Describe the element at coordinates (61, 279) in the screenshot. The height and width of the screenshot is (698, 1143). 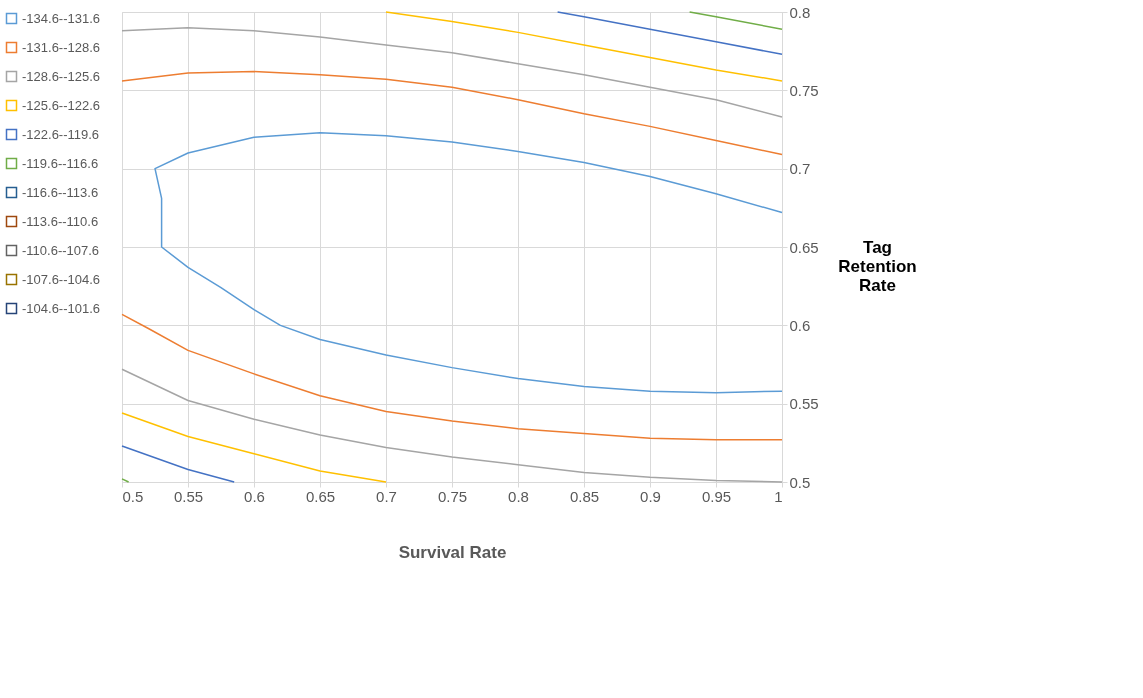
I see `legend-label: -107.6--104.6` at that location.